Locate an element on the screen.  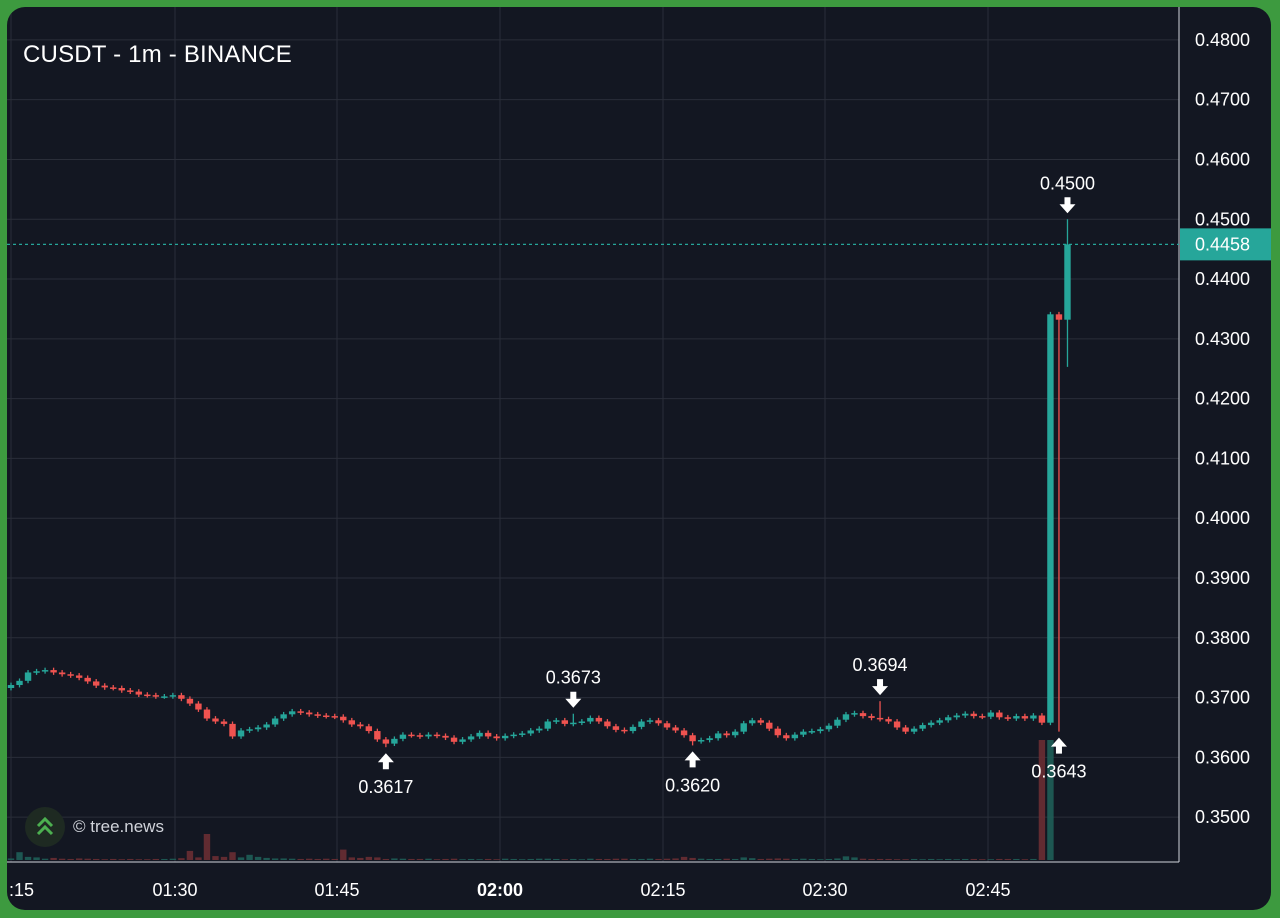
y-tick-label: 0.4600 is located at coordinates (1222, 159).